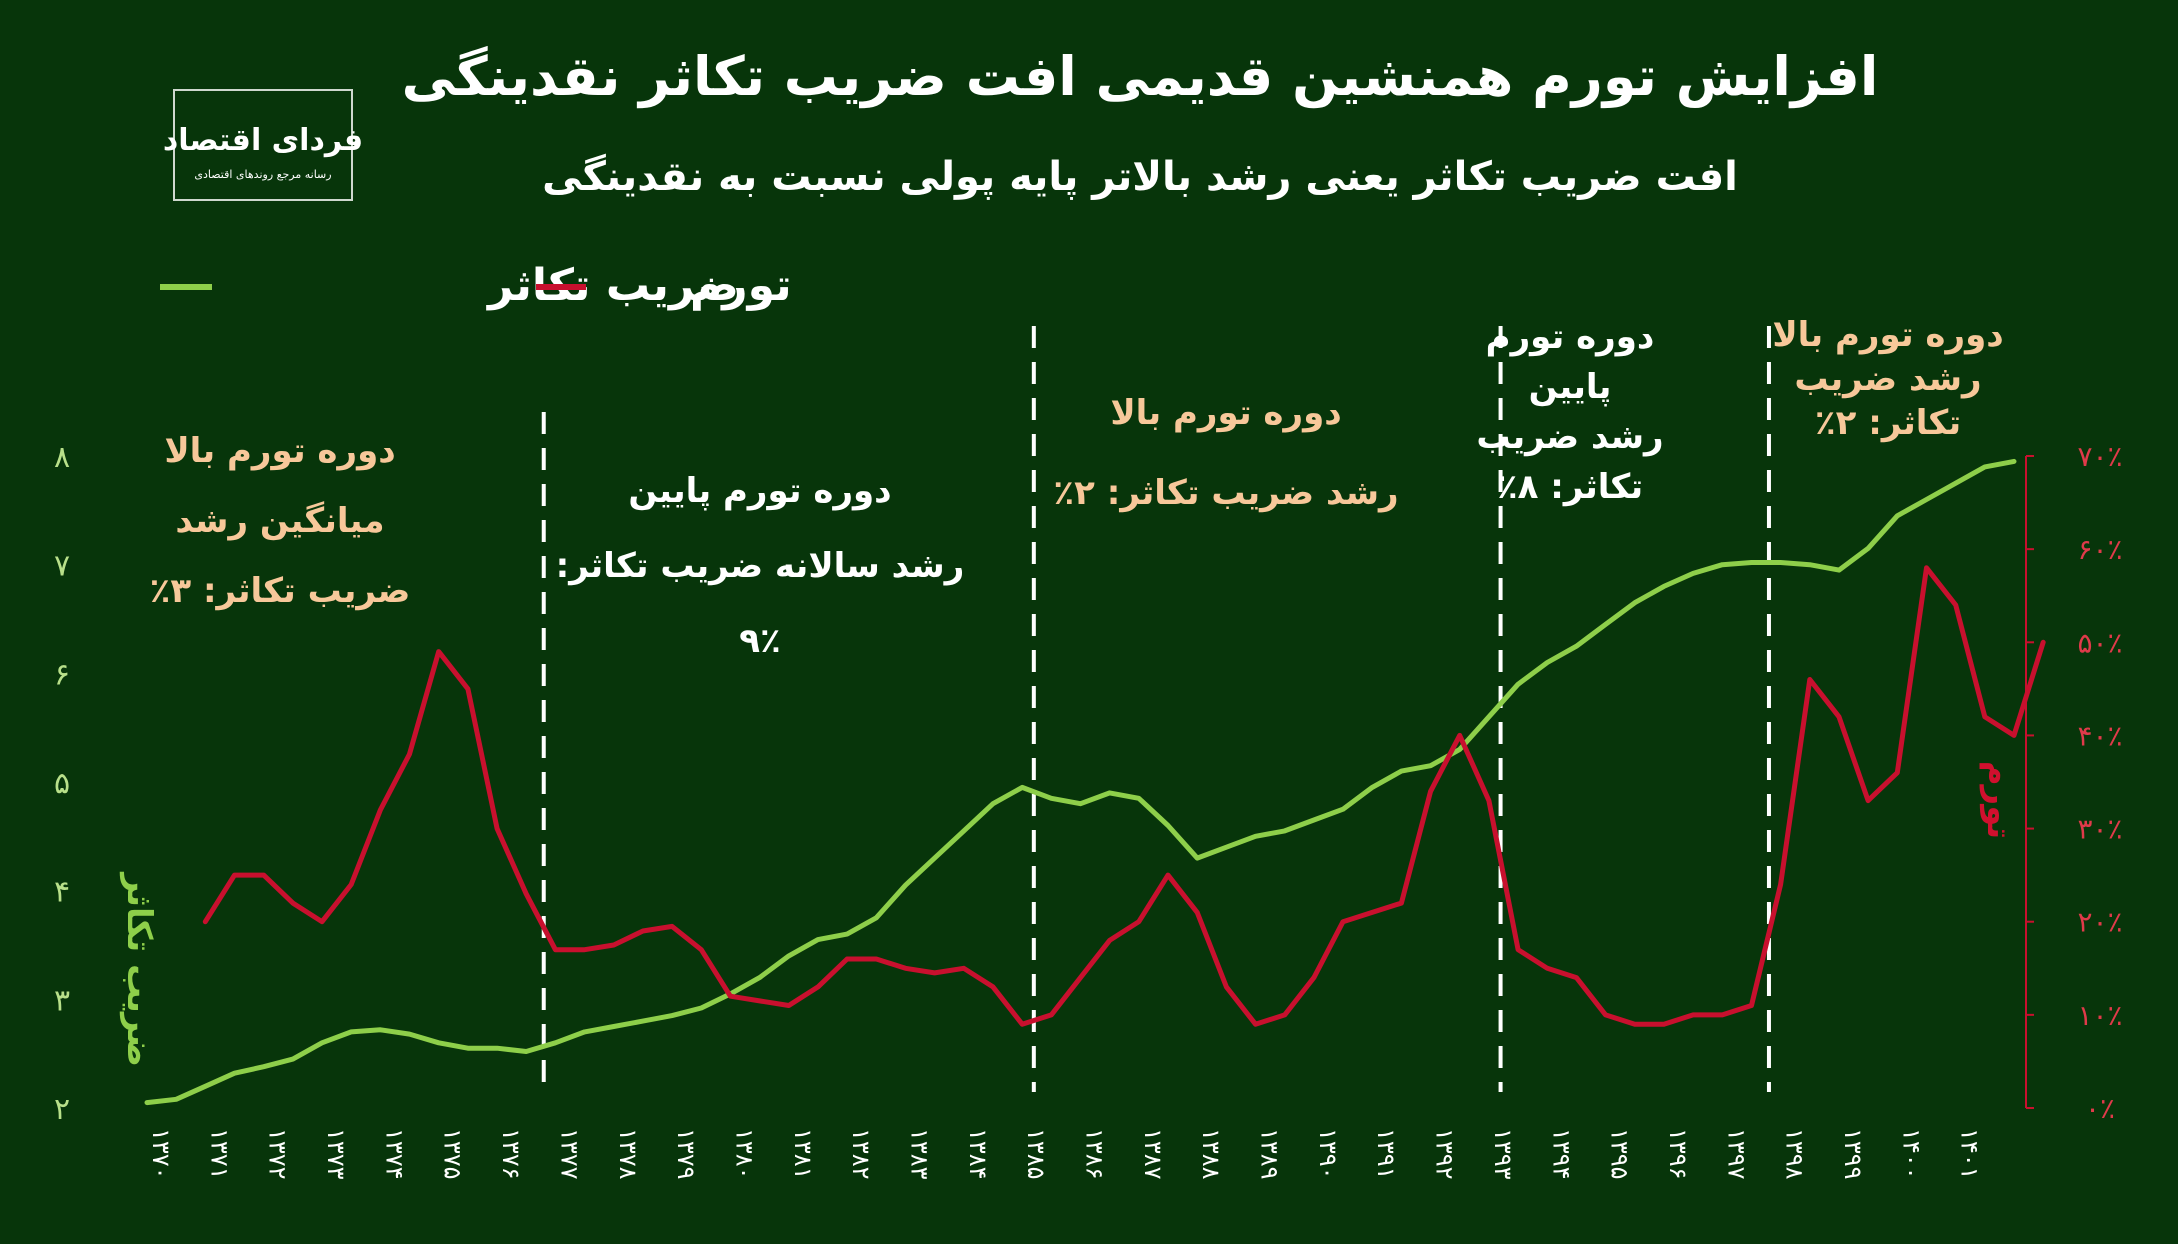 This screenshot has height=1244, width=2178. I want to click on left-tick-label: ۶, so click(62, 674).